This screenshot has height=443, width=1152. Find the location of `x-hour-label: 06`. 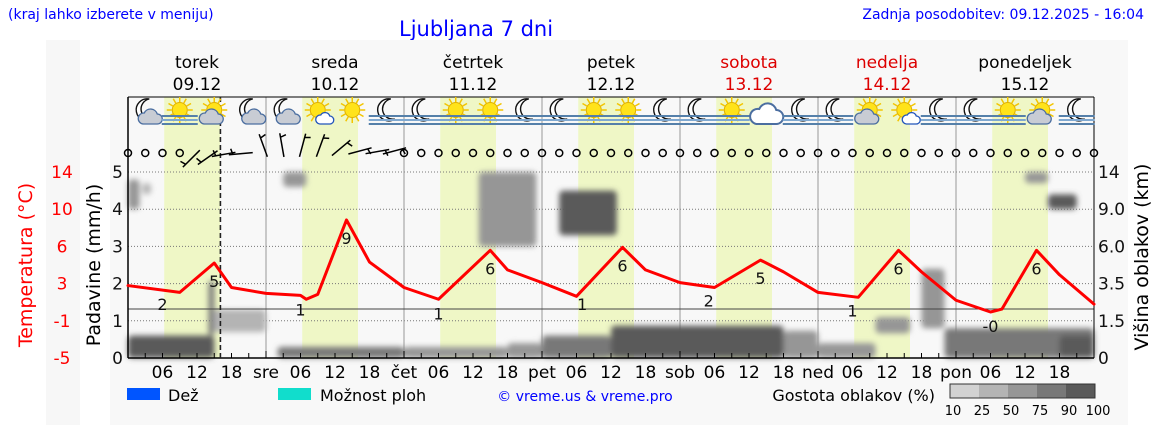

x-hour-label: 06 is located at coordinates (301, 373).